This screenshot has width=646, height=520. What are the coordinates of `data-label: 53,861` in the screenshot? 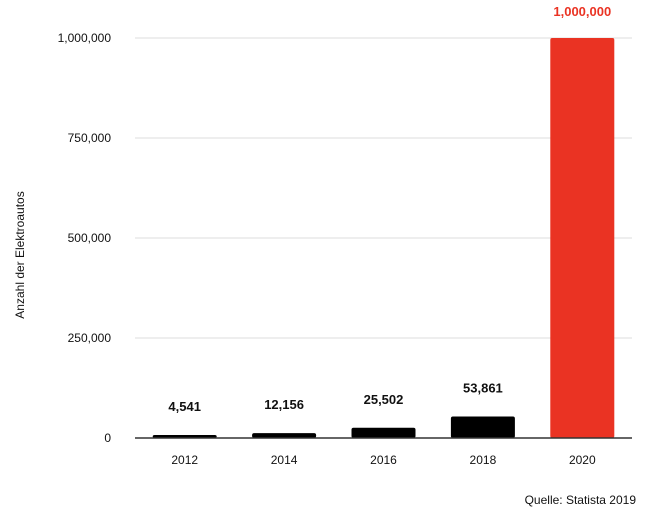 It's located at (483, 387).